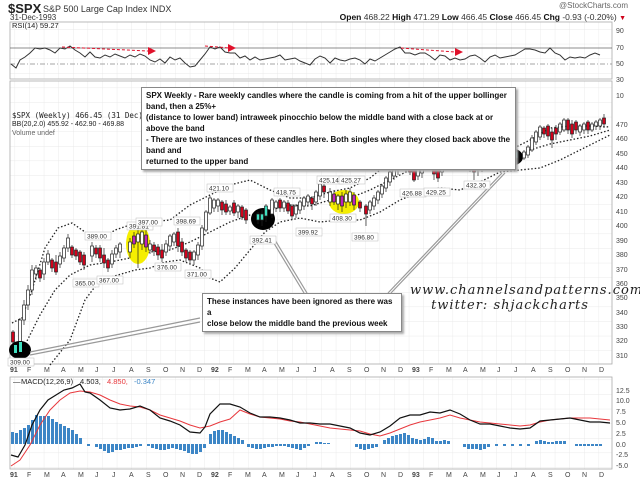 The image size is (640, 480). Describe the element at coordinates (305, 57) in the screenshot. I see `rsi-line` at that location.